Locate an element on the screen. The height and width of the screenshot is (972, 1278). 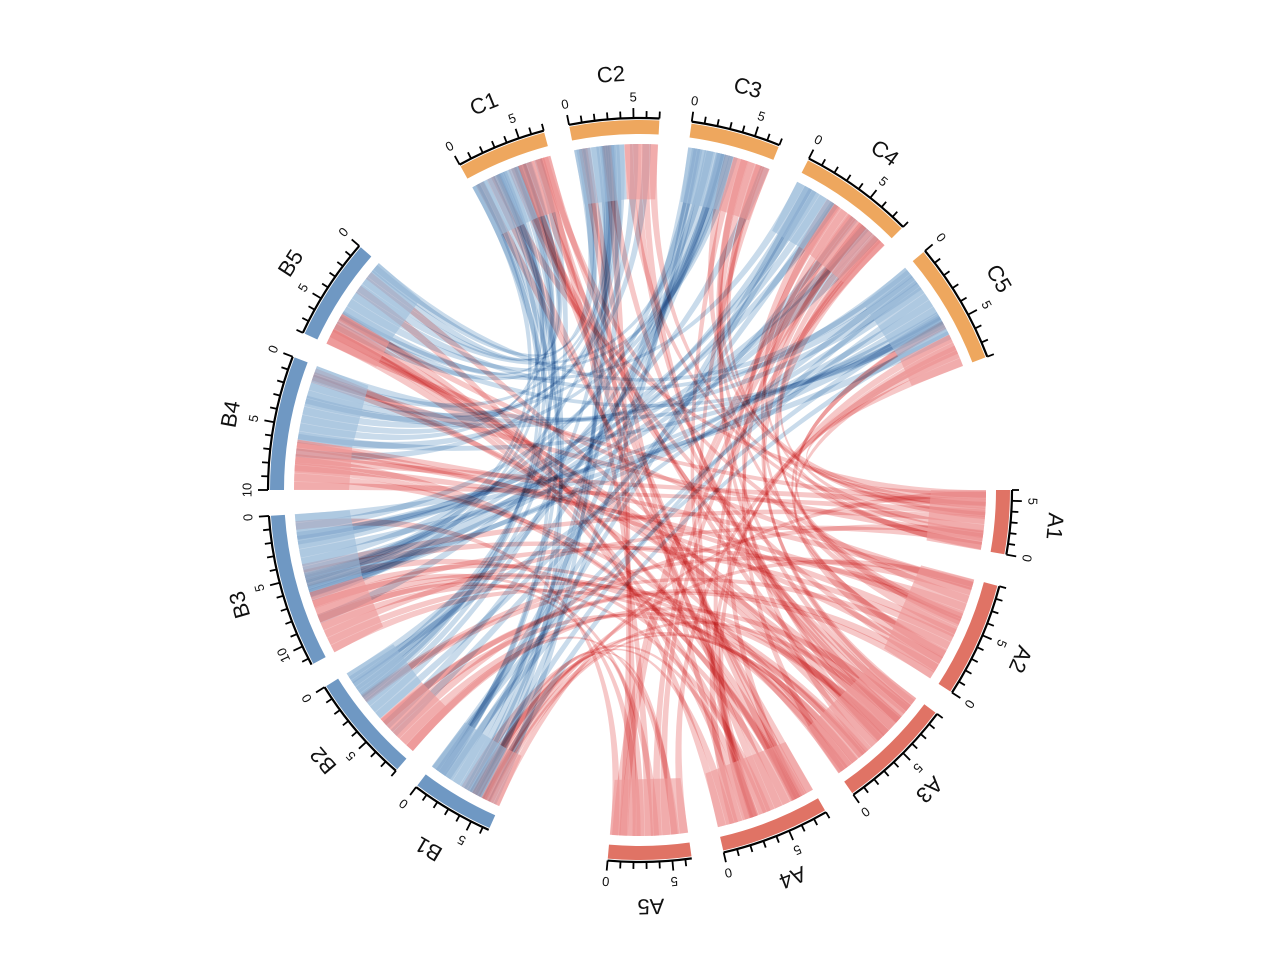
sector-label: A1 is located at coordinates (1054, 526).